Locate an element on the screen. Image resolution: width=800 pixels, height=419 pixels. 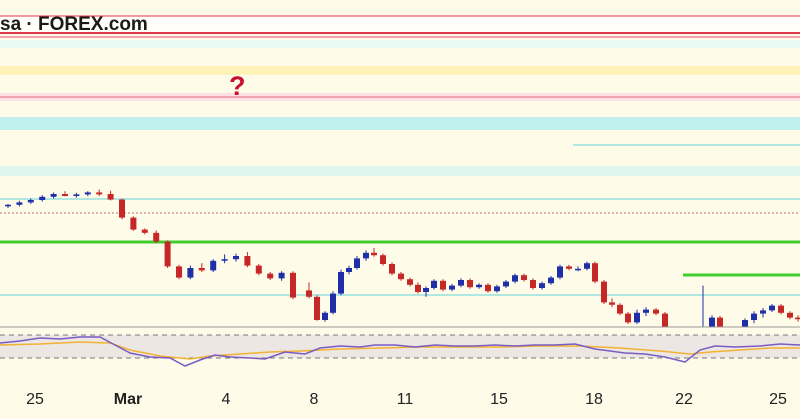
x-tick-label: Mar is located at coordinates (128, 399).